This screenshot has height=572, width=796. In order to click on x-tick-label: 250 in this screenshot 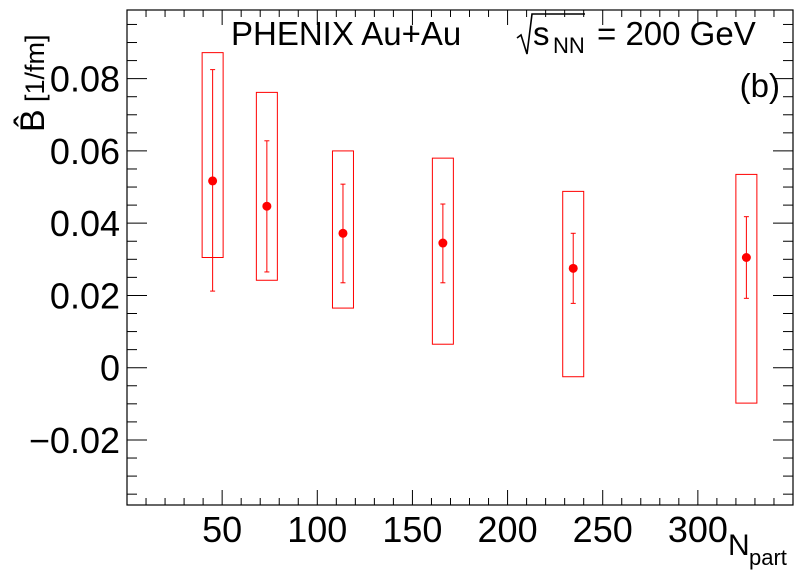, I will do `click(603, 529)`.